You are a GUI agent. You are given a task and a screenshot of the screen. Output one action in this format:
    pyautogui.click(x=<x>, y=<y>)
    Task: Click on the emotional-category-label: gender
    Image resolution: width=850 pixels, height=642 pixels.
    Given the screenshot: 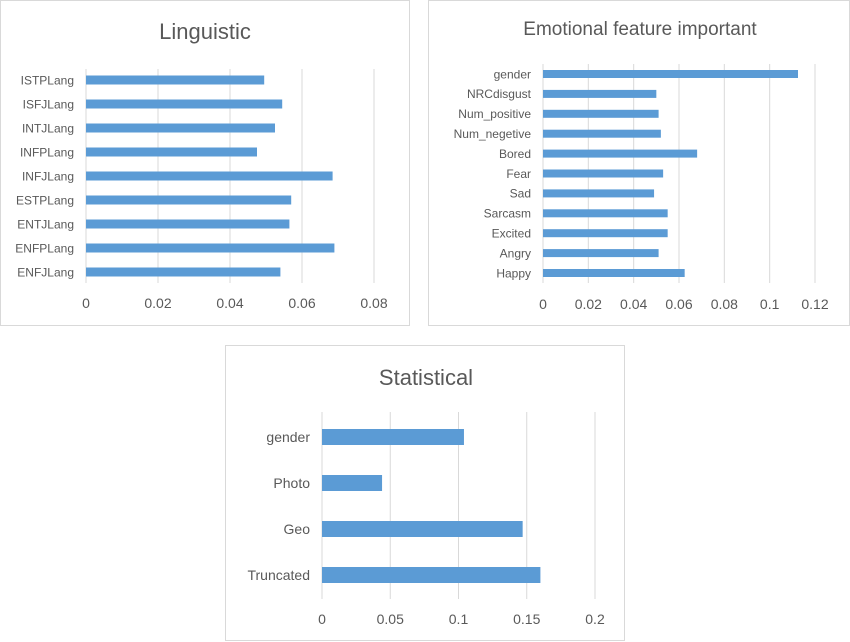 What is the action you would take?
    pyautogui.click(x=512, y=74)
    